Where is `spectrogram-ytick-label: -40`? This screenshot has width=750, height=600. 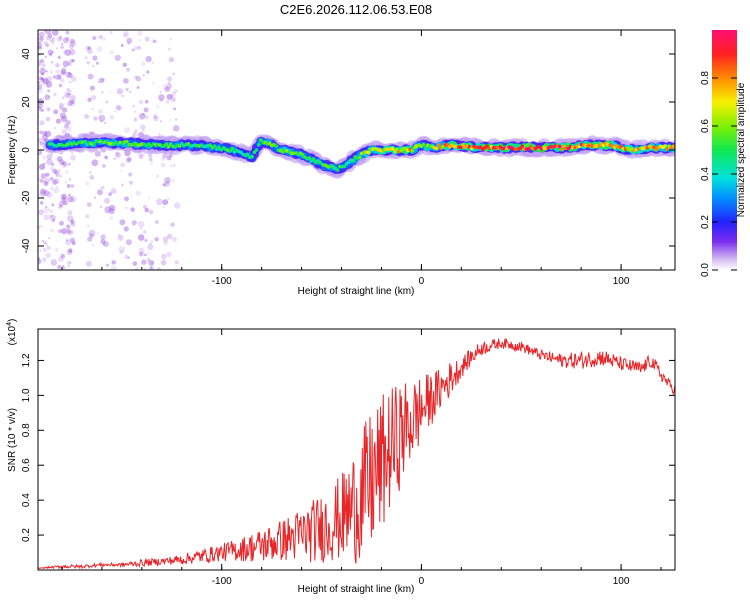
spectrogram-ytick-label: -40 is located at coordinates (26, 245).